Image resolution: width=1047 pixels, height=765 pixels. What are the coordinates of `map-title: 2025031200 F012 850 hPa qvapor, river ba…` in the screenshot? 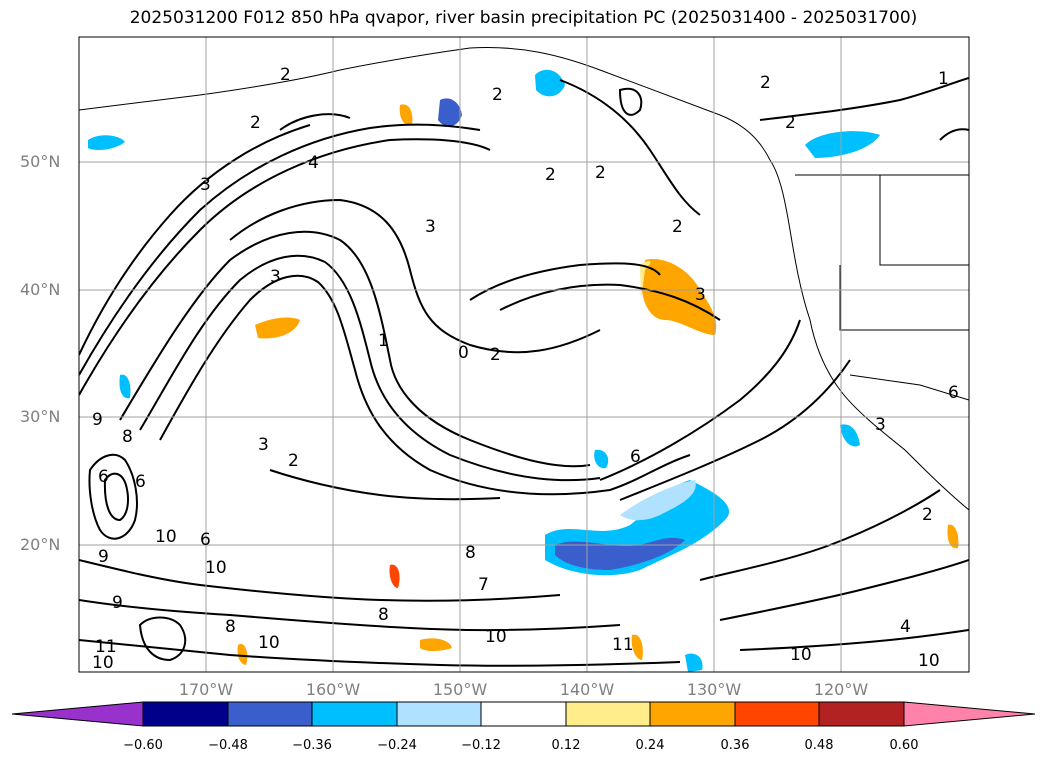 It's located at (523, 18).